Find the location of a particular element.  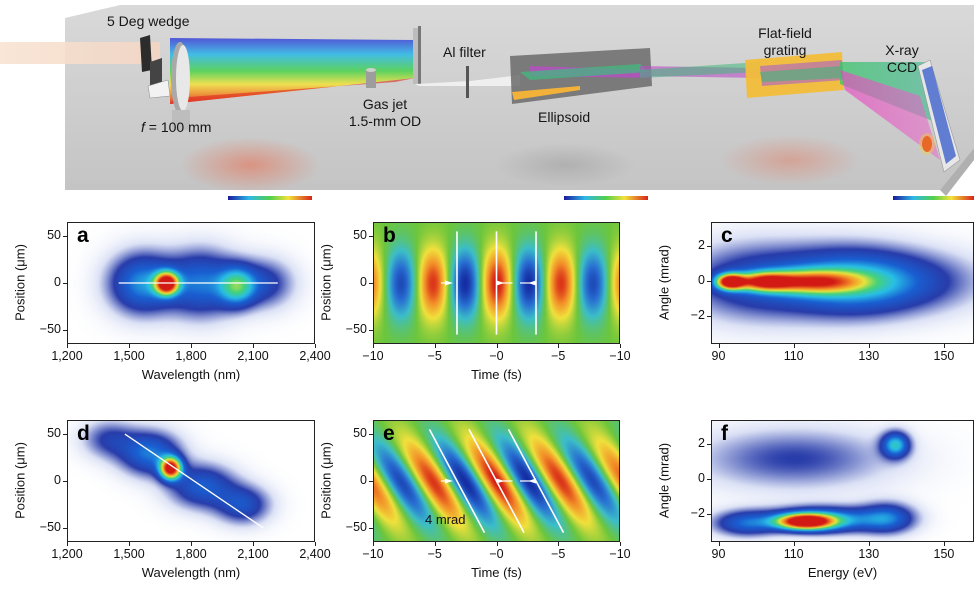

panel-e-ytick: −50 is located at coordinates (356, 526).